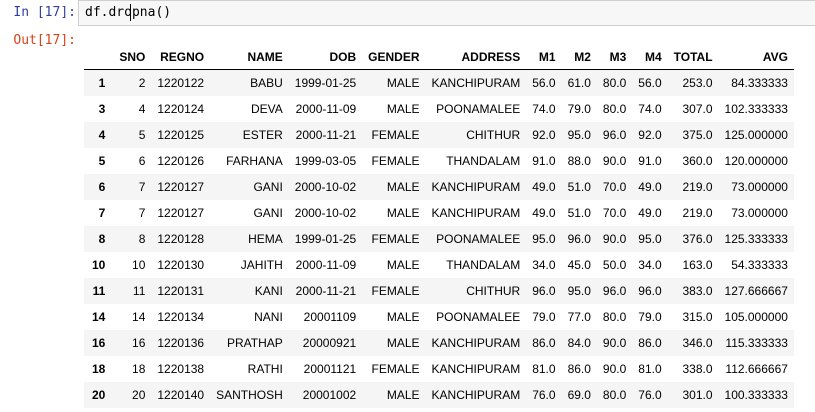 This screenshot has height=412, width=815. I want to click on row-index: 18, so click(99, 369).